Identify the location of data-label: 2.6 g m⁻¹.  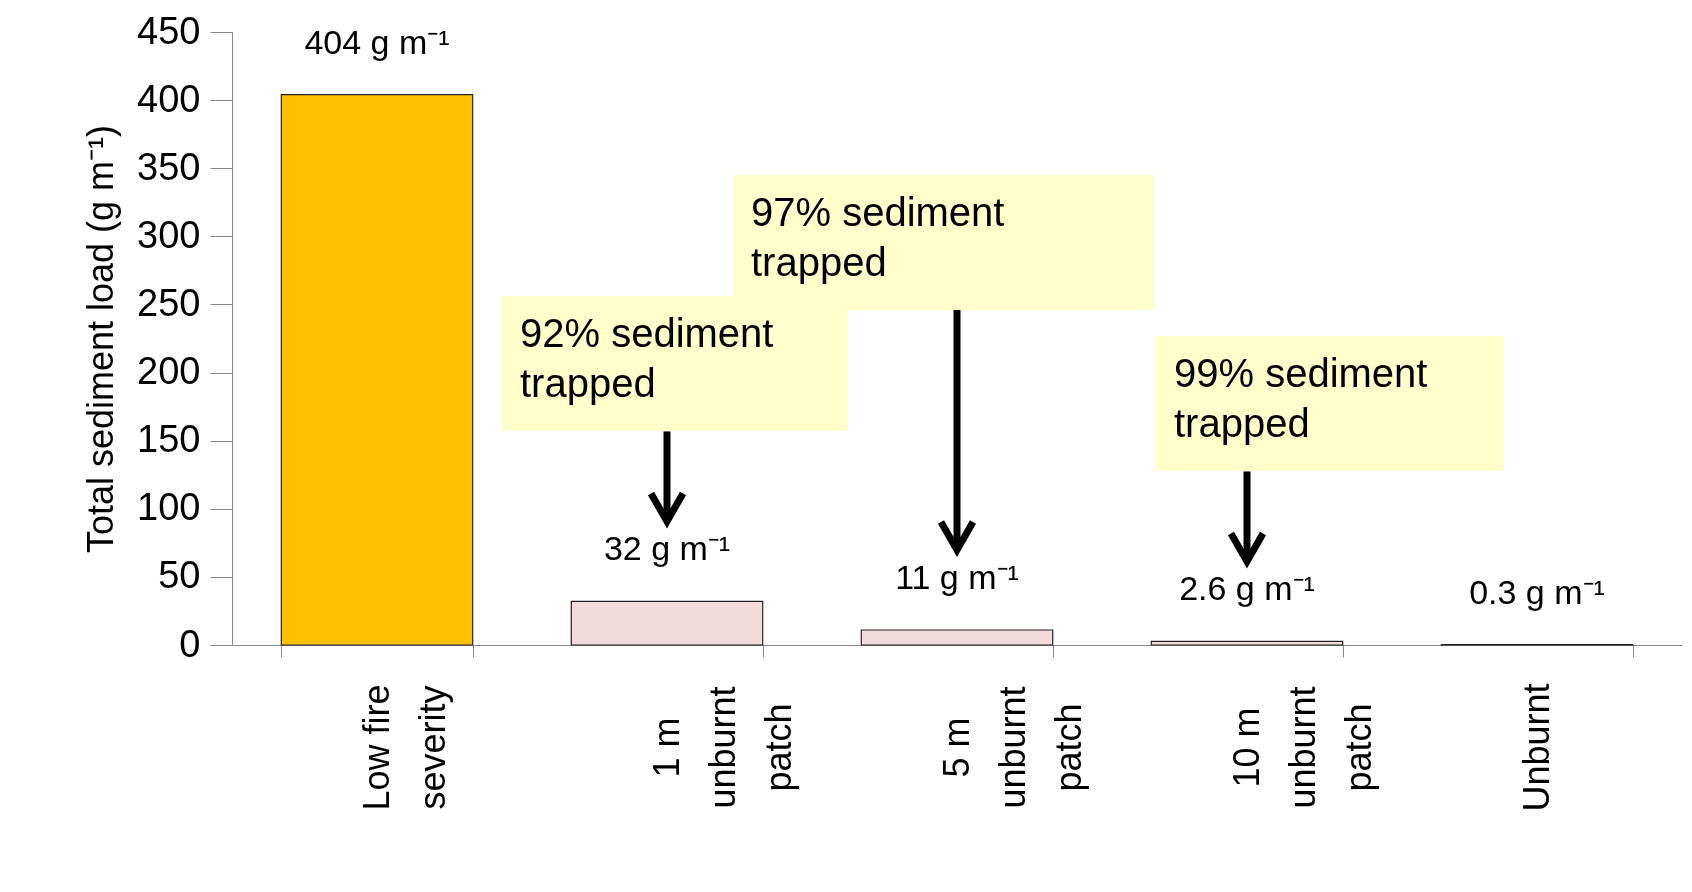
(1247, 588).